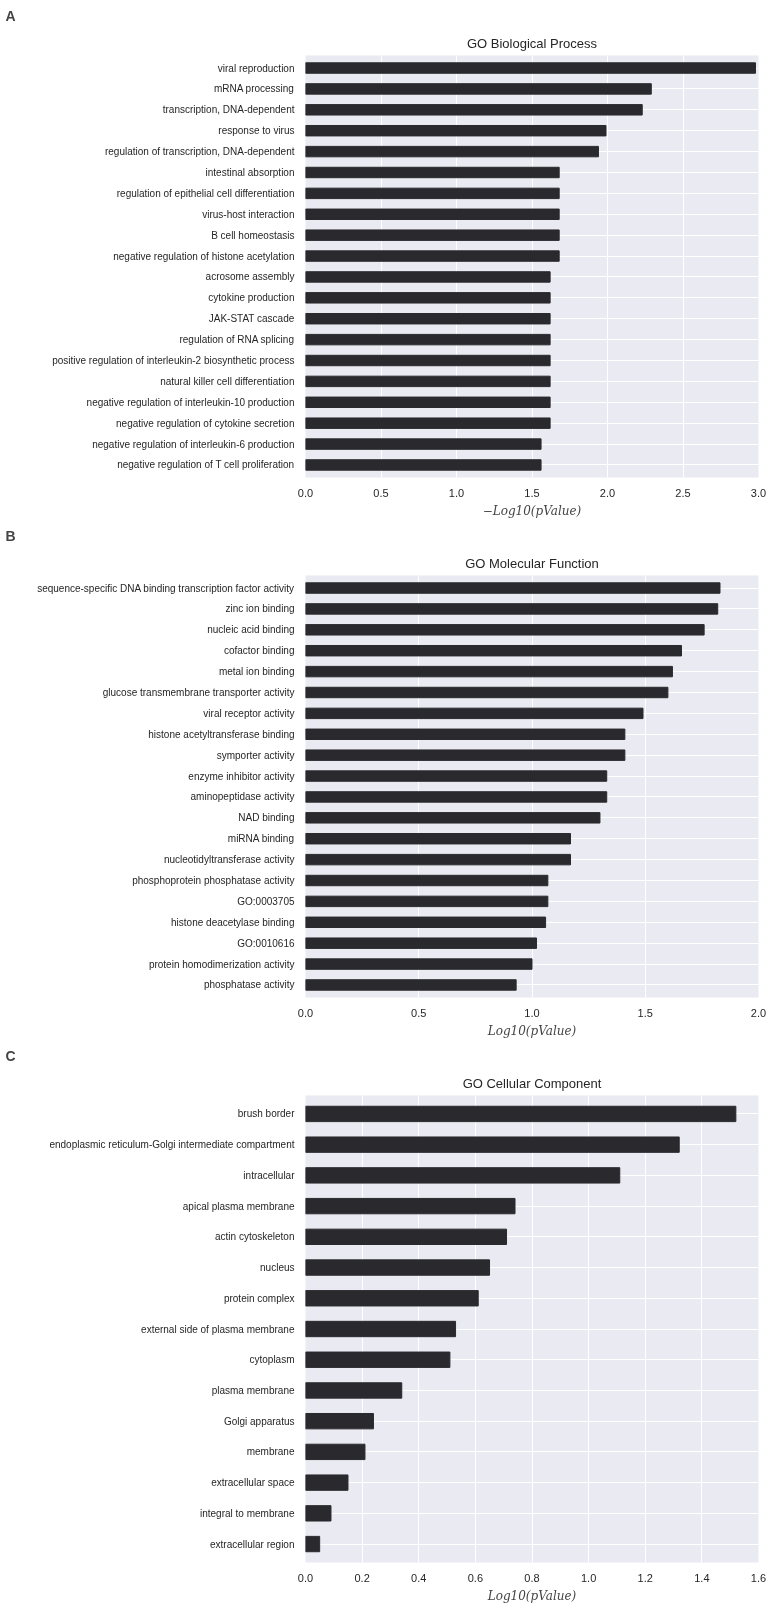  I want to click on y-tick-label: acrosome assembly, so click(250, 277).